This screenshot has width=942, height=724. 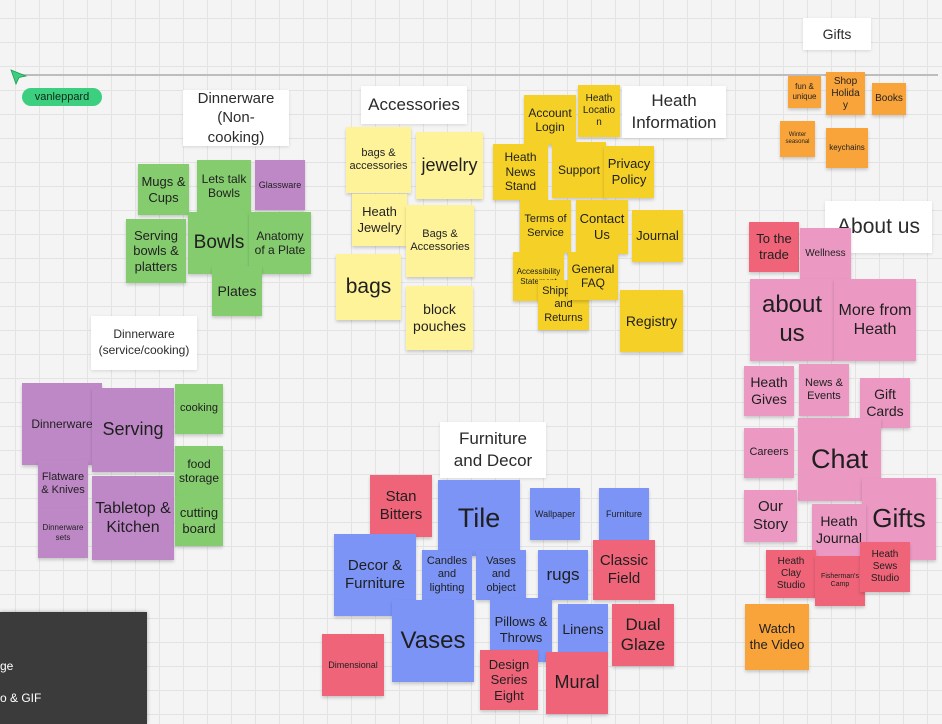 I want to click on sticky-note: Heath Jewelry, so click(x=379, y=220).